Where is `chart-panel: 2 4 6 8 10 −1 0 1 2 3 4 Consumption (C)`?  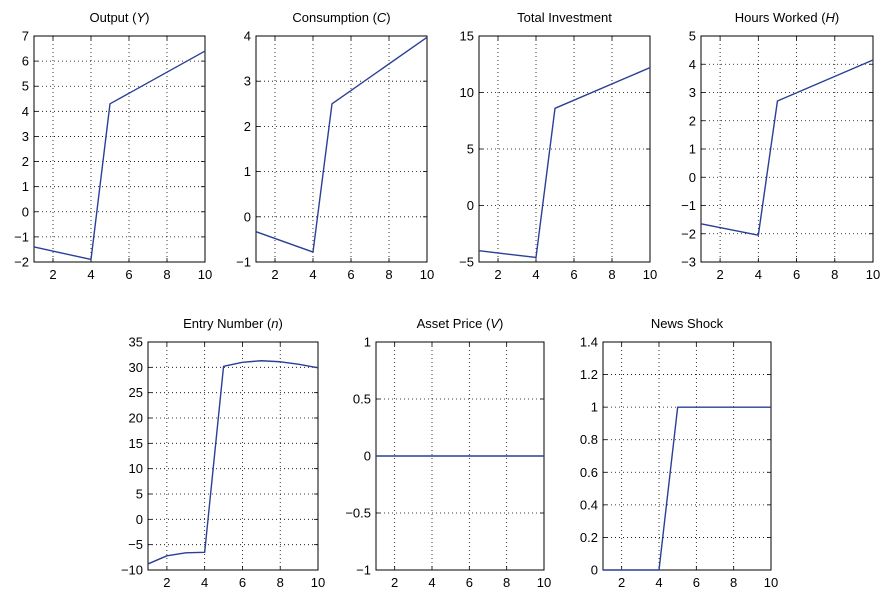
chart-panel: 2 4 6 8 10 −1 0 1 2 3 4 Consumption (C) is located at coordinates (335, 146).